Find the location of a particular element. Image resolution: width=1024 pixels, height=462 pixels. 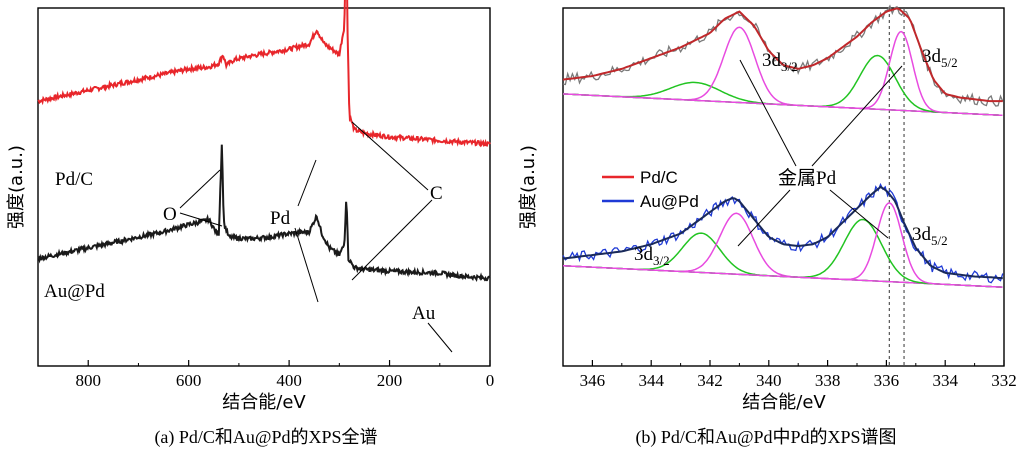

legend: Pd/C Au@Pd is located at coordinates (650, 189).